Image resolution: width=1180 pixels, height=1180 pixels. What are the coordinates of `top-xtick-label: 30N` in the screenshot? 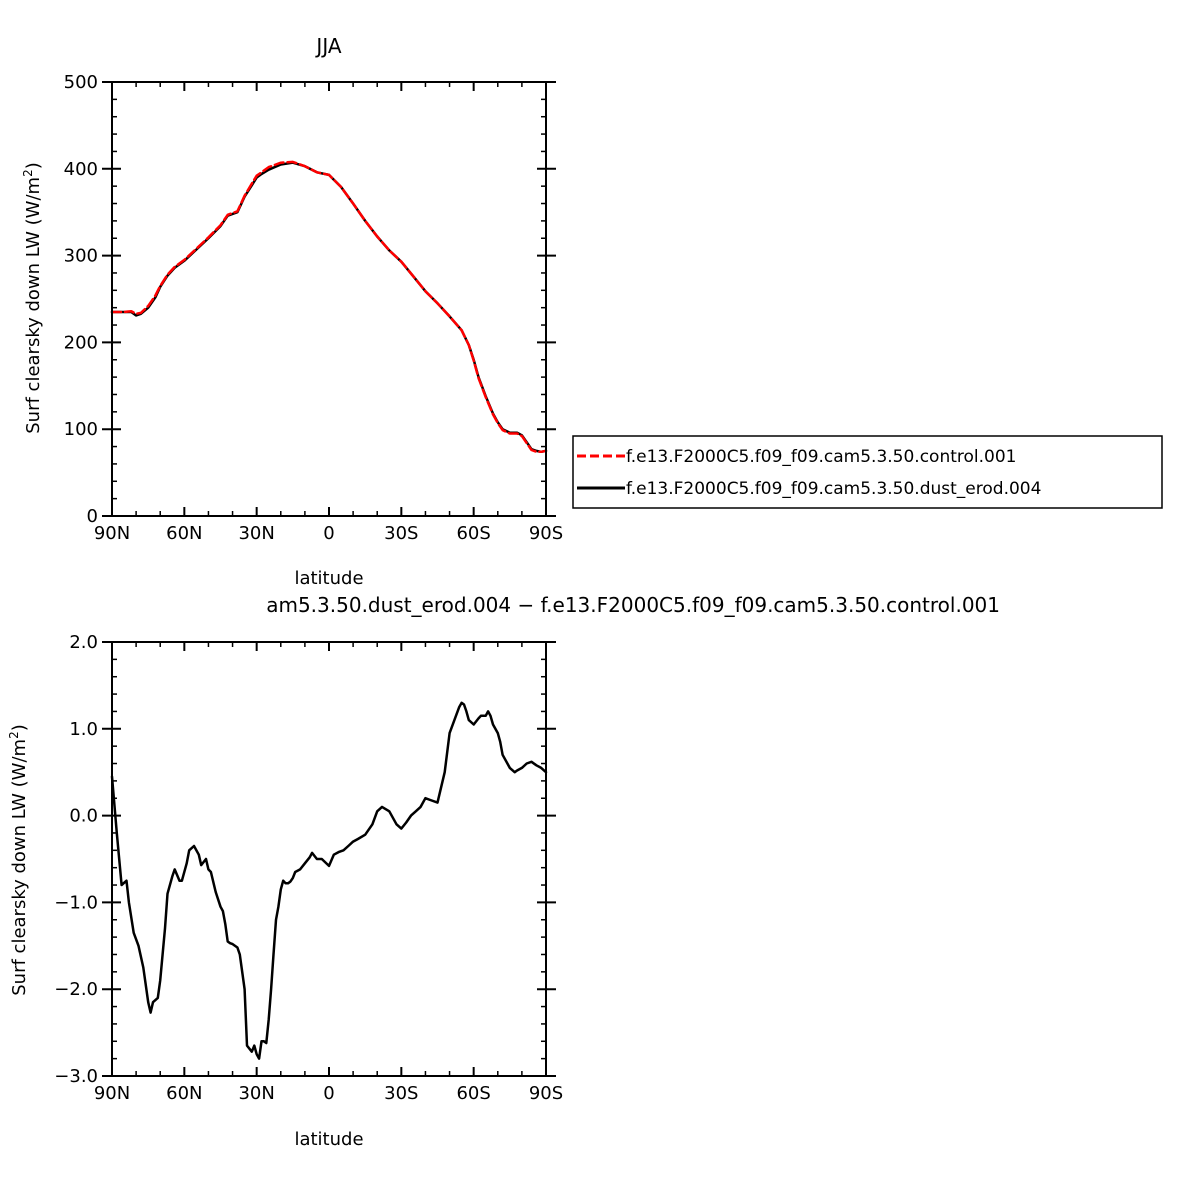 It's located at (256, 533).